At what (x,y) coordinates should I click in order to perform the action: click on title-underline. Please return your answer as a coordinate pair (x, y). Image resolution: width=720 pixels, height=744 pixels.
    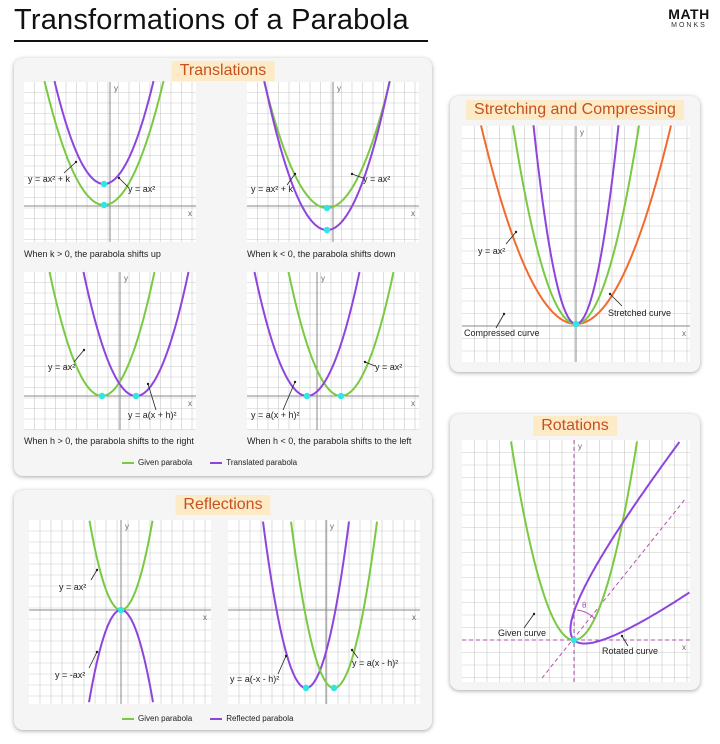
    Looking at the image, I should click on (221, 41).